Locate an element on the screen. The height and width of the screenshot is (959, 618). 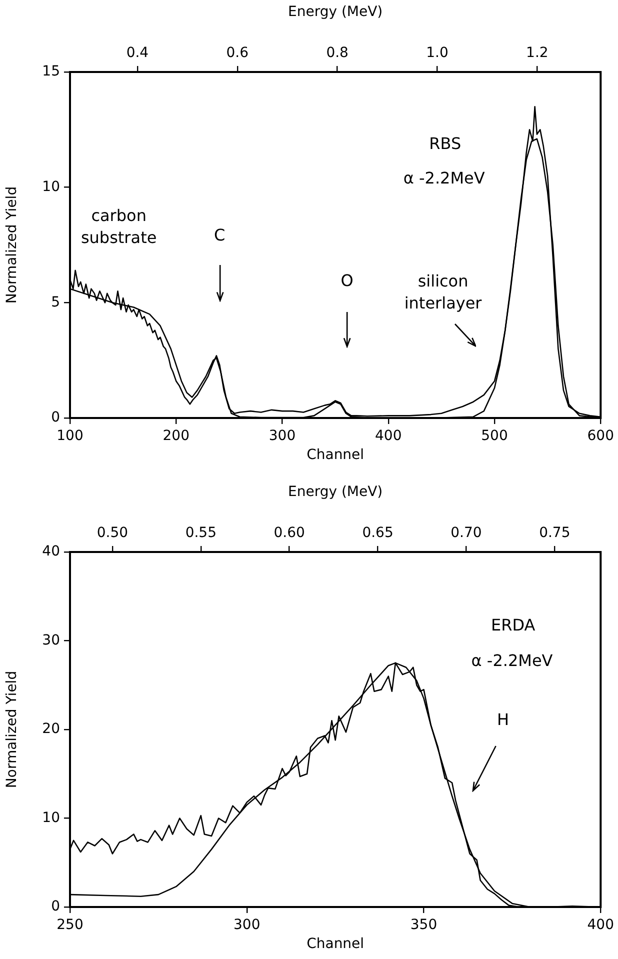
y-tick-label: 30 is located at coordinates (51, 640).